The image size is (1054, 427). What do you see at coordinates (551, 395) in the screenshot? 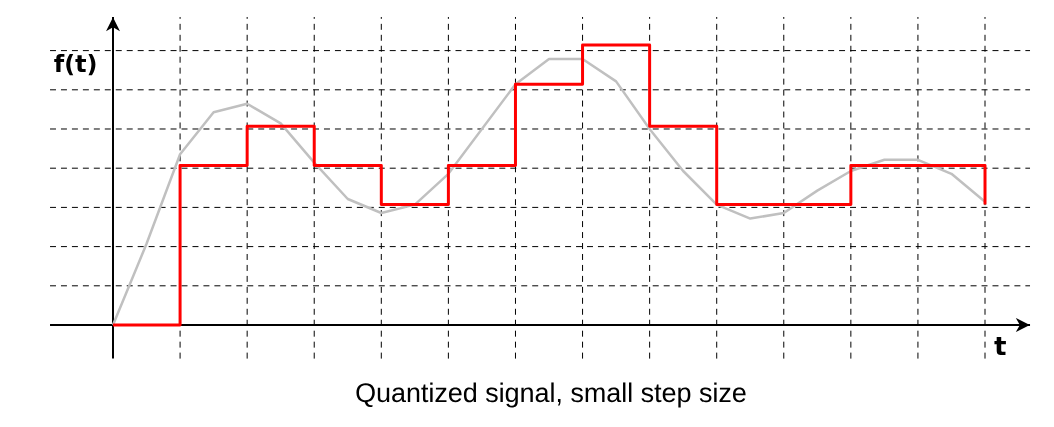
I see `text: Quantized signal, small step size` at bounding box center [551, 395].